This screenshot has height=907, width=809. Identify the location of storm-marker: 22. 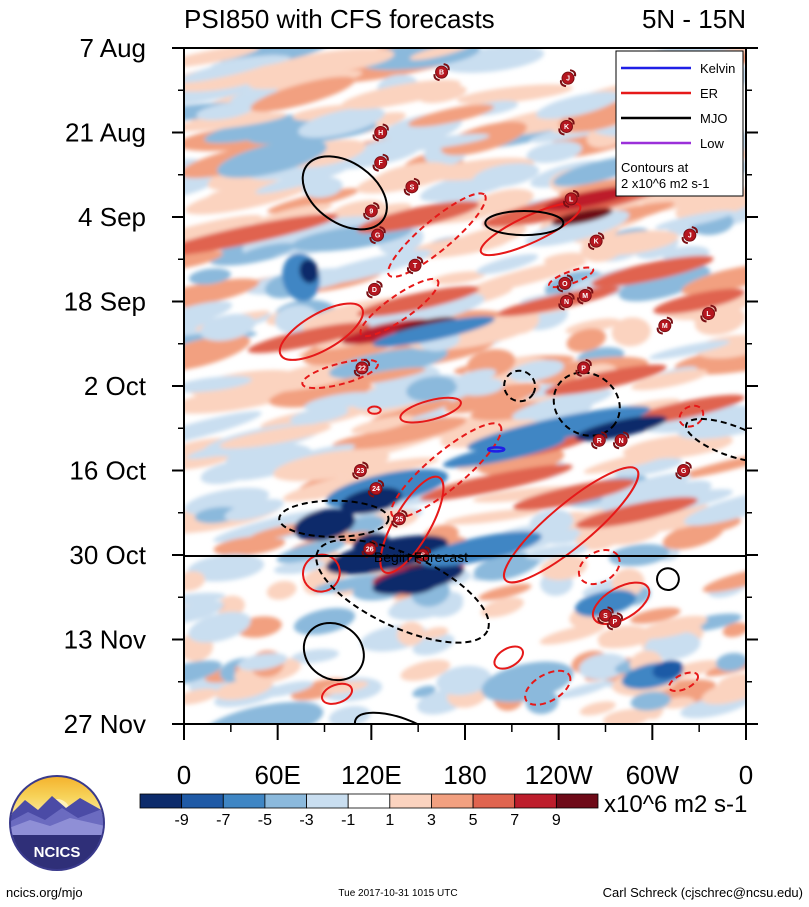
(362, 367).